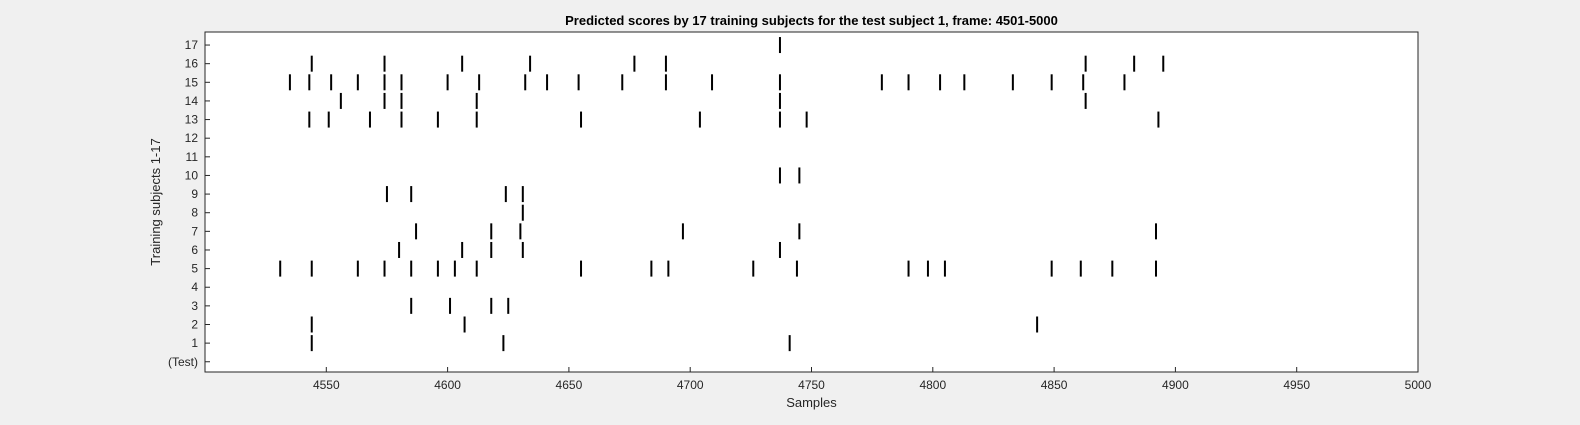 The width and height of the screenshot is (1580, 425). I want to click on x-tick-label: 4850, so click(1054, 385).